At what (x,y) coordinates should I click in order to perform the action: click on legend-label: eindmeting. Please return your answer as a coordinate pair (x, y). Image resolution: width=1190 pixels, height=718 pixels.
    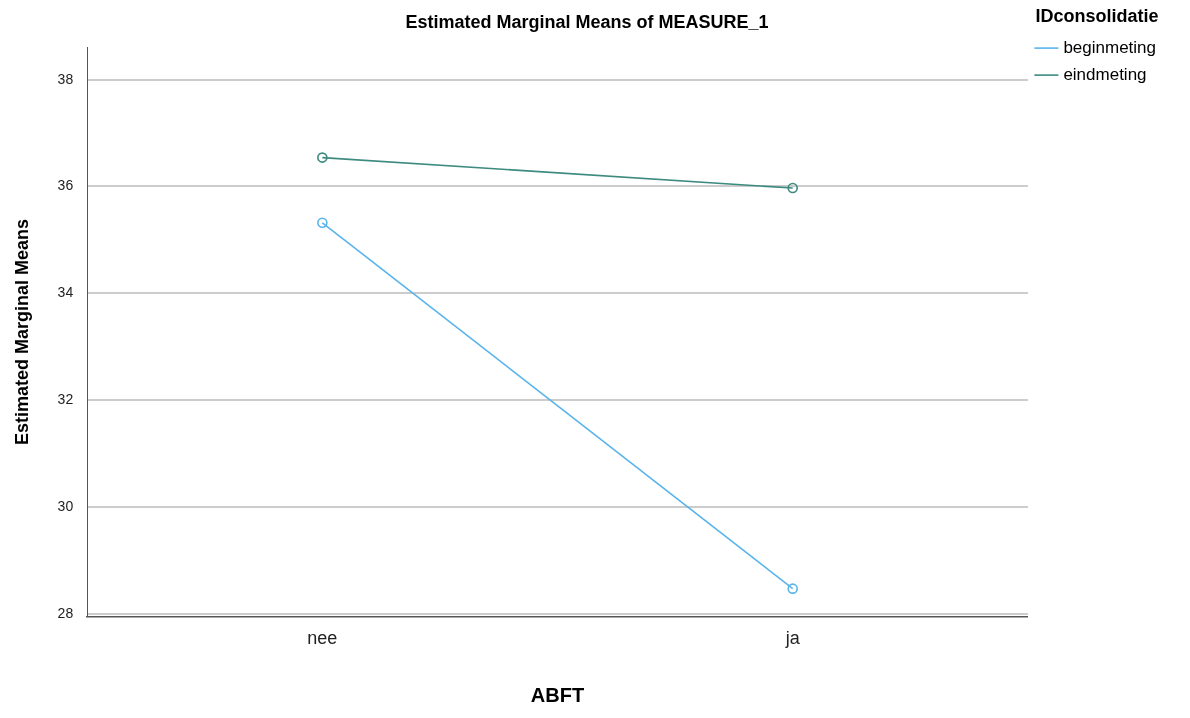
    Looking at the image, I should click on (1105, 74).